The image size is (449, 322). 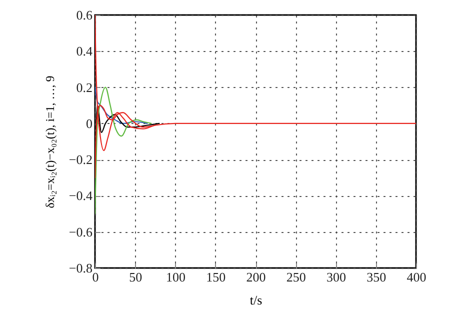 I want to click on y-tick-label: −0.4, so click(x=80, y=196).